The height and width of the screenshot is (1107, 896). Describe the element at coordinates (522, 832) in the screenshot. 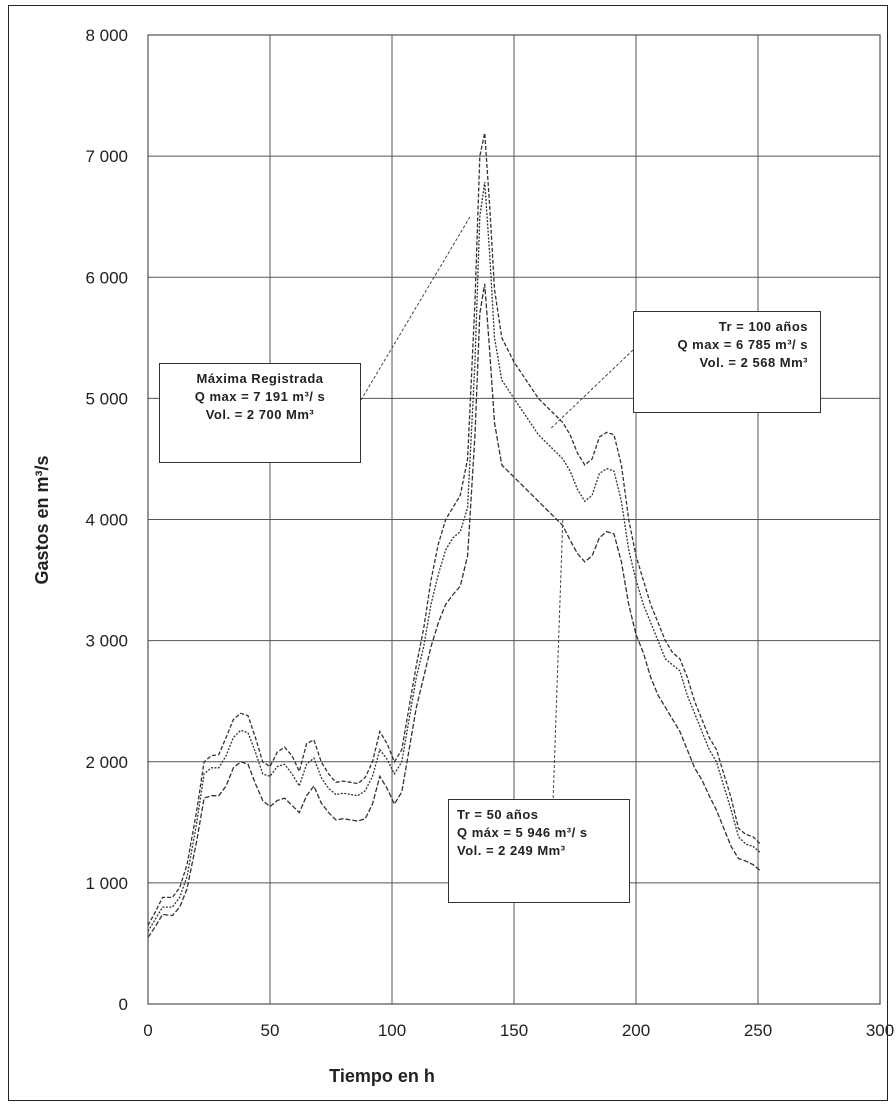

I see `annotation-line: Q máx = 5 946 m³/ s` at that location.